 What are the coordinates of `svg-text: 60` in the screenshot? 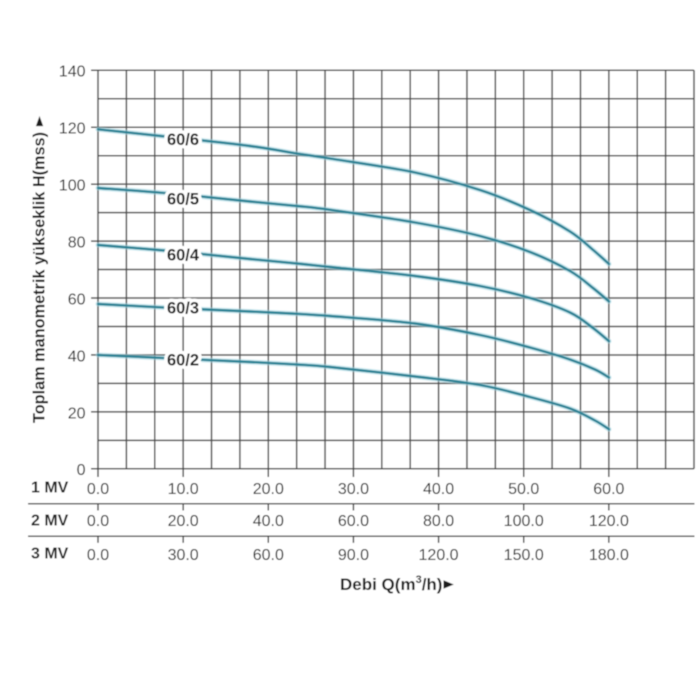 It's located at (77, 299).